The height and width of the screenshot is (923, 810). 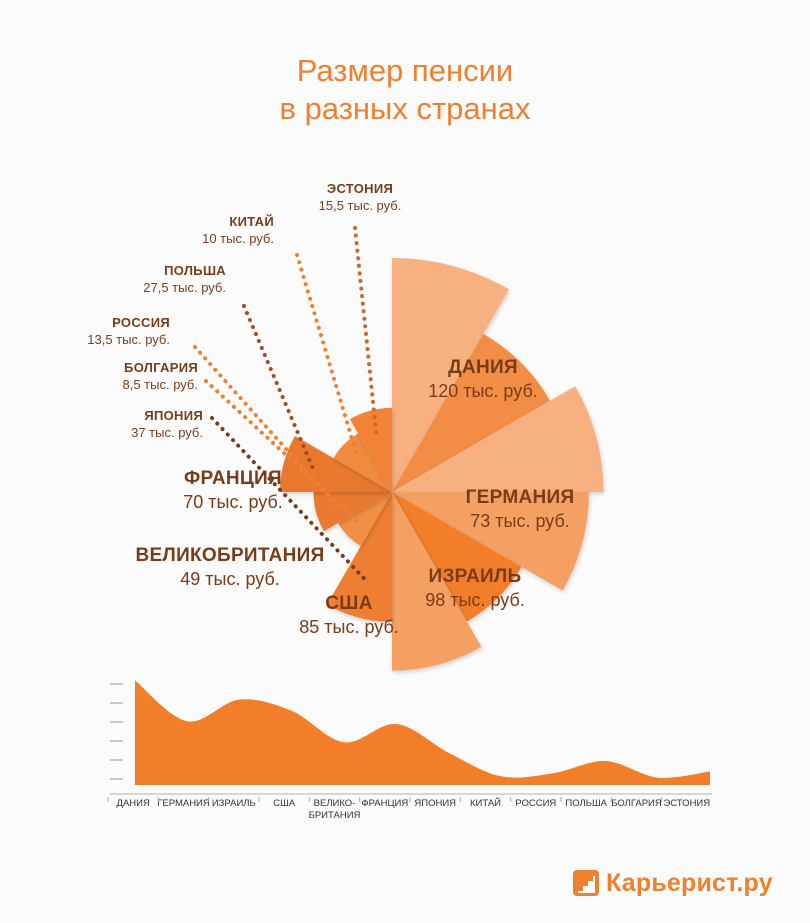 I want to click on slice-label-value-12: 15,5 тыс. руб., so click(x=360, y=205).